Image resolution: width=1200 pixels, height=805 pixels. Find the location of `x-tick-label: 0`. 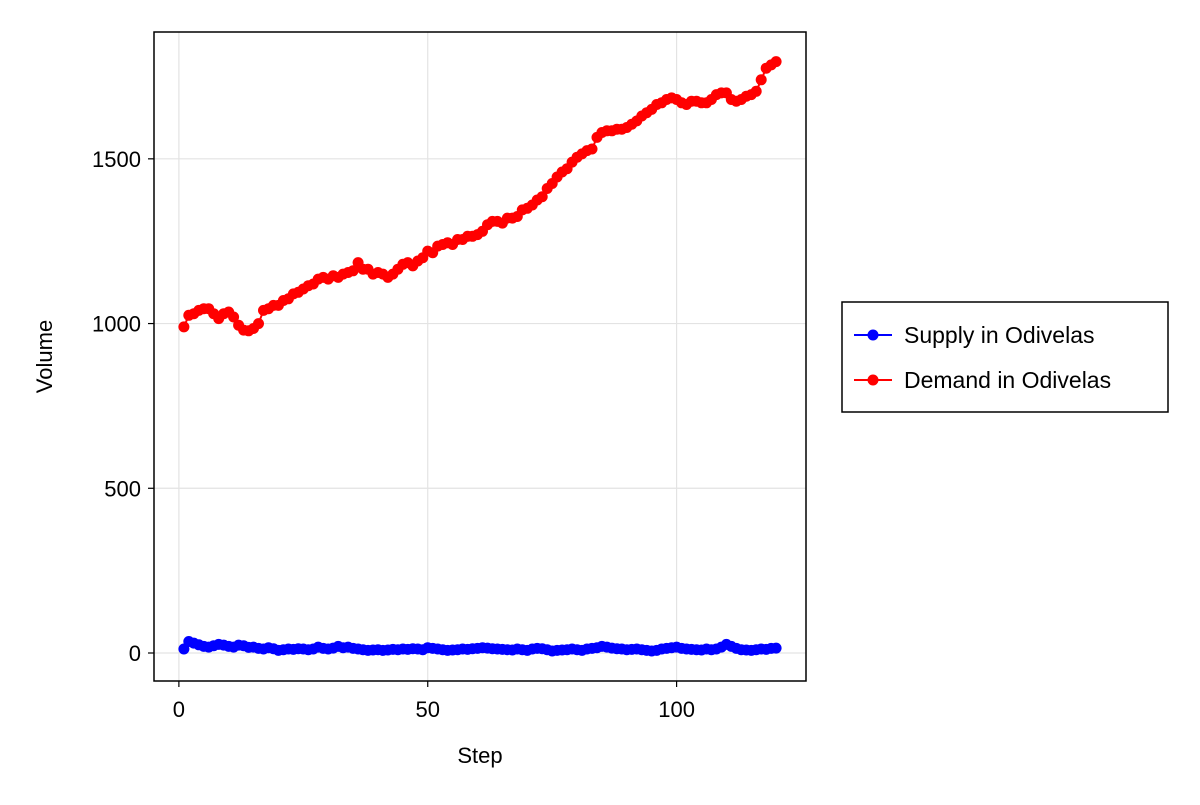

x-tick-label: 0 is located at coordinates (179, 709).